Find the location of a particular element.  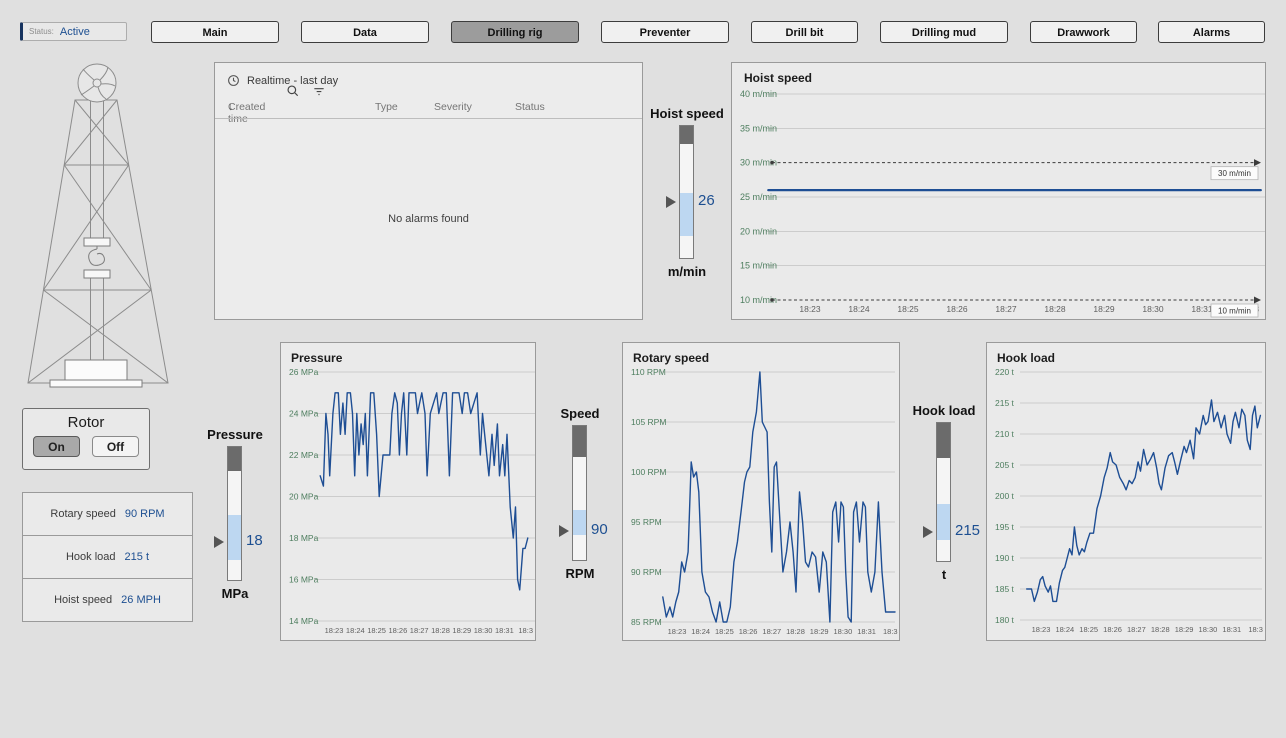

rotary-speed-gauge: Speed 90 RPM is located at coordinates (580, 493).